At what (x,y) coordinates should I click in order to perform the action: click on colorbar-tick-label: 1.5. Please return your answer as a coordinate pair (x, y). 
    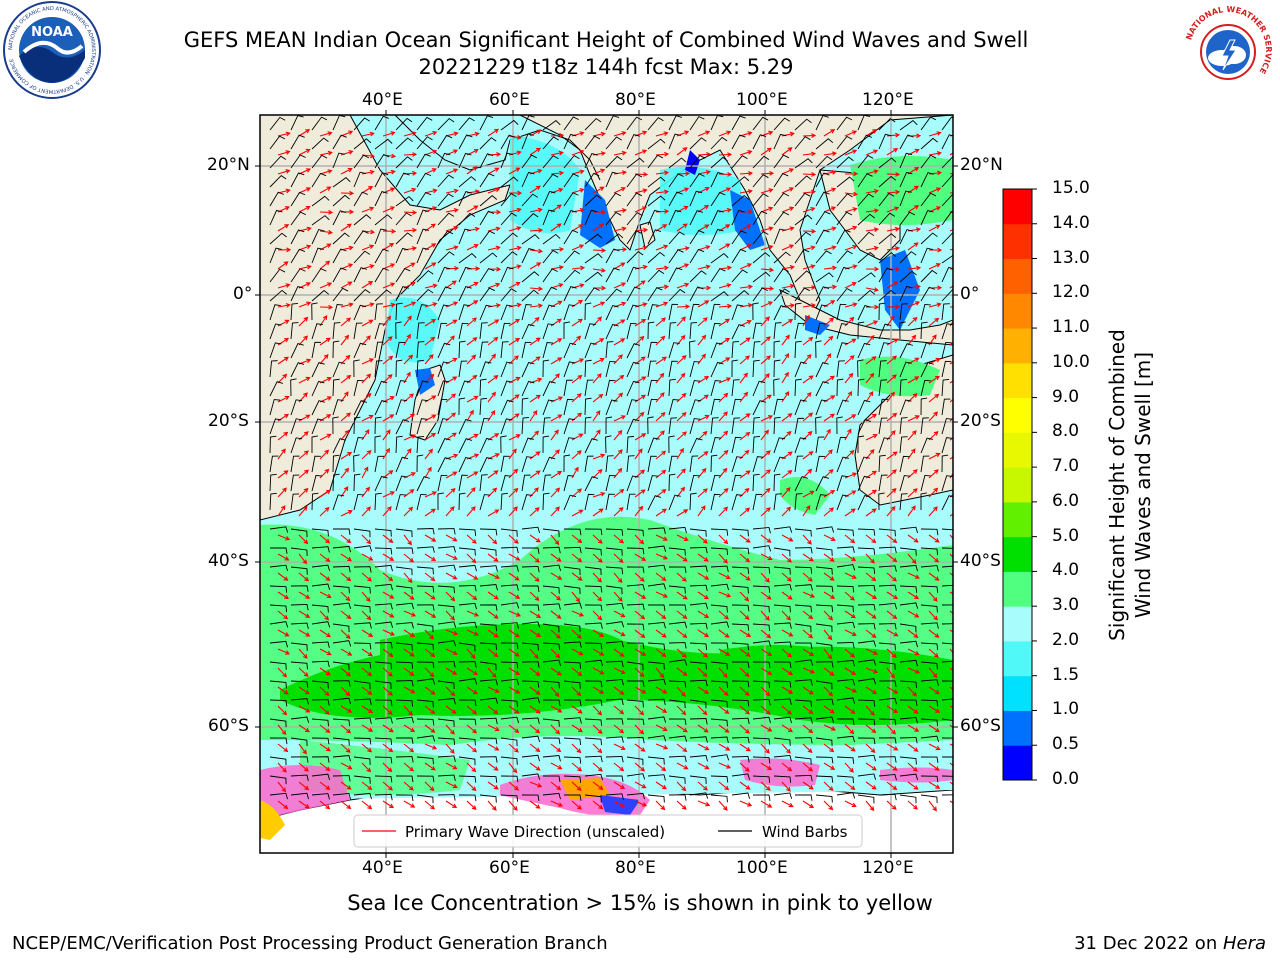
    Looking at the image, I should click on (1066, 674).